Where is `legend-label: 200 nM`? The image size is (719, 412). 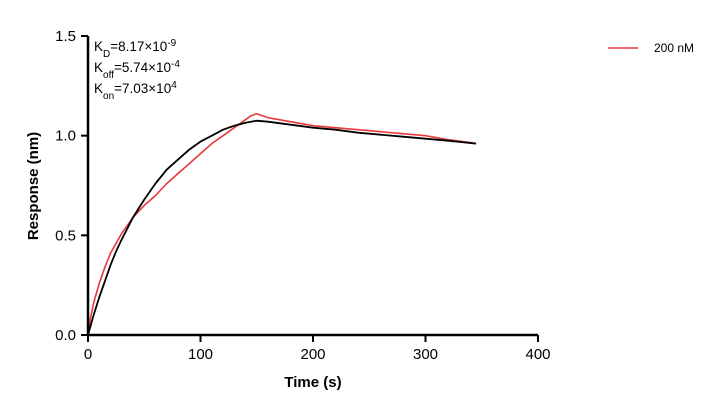 legend-label: 200 nM is located at coordinates (674, 48).